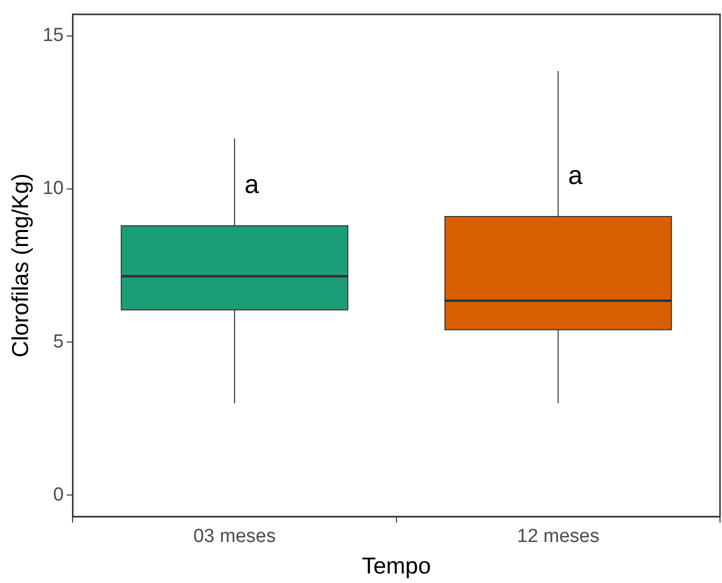 The image size is (722, 583). I want to click on x-tick-label: 12 meses, so click(558, 537).